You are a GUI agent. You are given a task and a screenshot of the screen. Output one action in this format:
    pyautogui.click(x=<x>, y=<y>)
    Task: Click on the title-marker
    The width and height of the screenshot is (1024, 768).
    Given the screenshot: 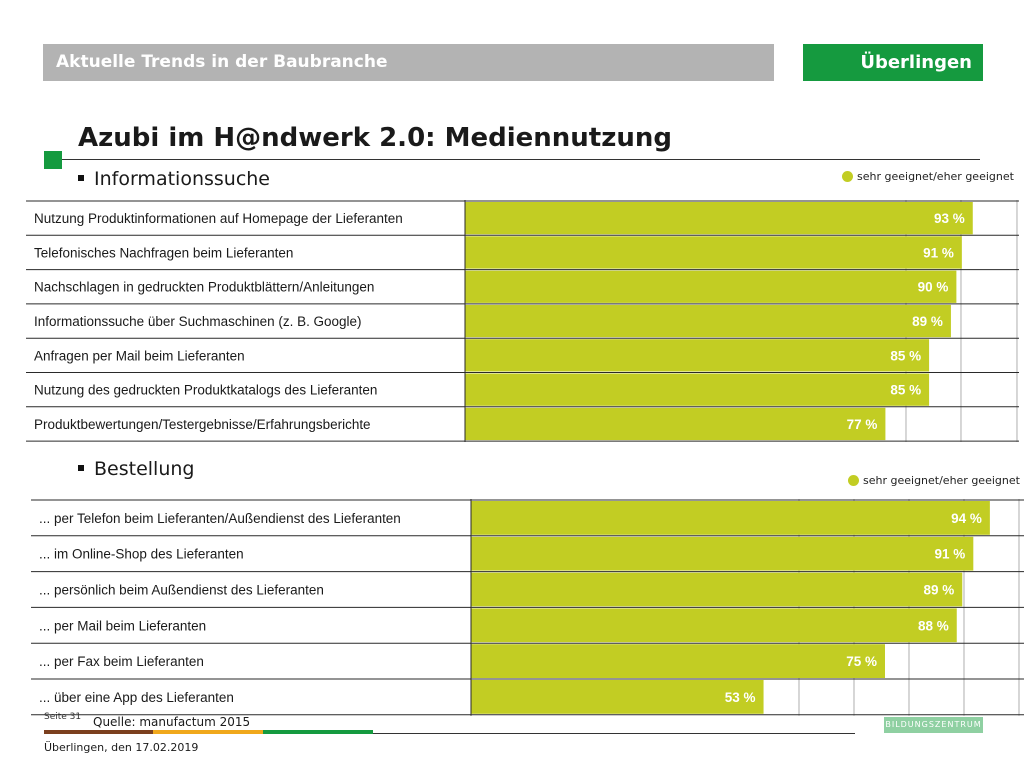 What is the action you would take?
    pyautogui.click(x=53, y=160)
    